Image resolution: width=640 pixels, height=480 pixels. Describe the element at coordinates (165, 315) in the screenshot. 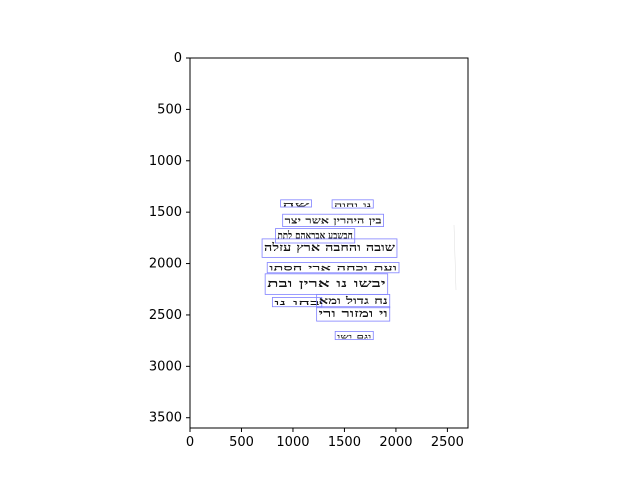

I see `y-tick-label: 2500` at that location.